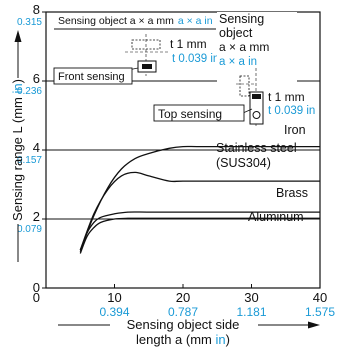  Describe the element at coordinates (286, 97) in the screenshot. I see `top-thickness-mm: t 1 mm` at that location.